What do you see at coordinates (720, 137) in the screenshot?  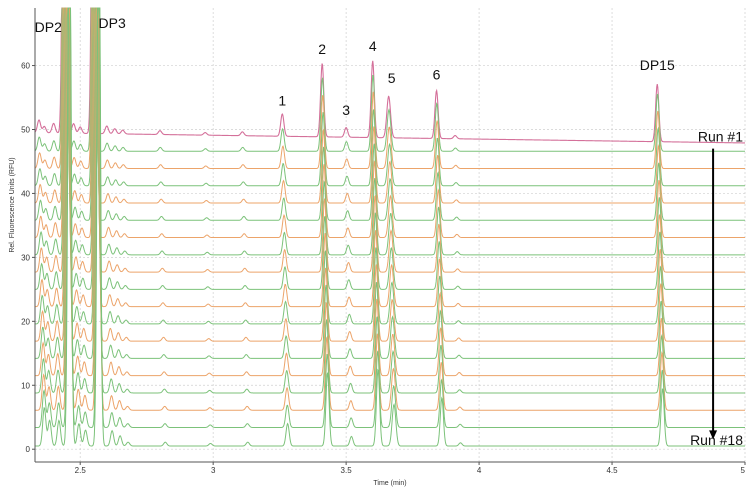 I see `run-start-label: Run #1` at bounding box center [720, 137].